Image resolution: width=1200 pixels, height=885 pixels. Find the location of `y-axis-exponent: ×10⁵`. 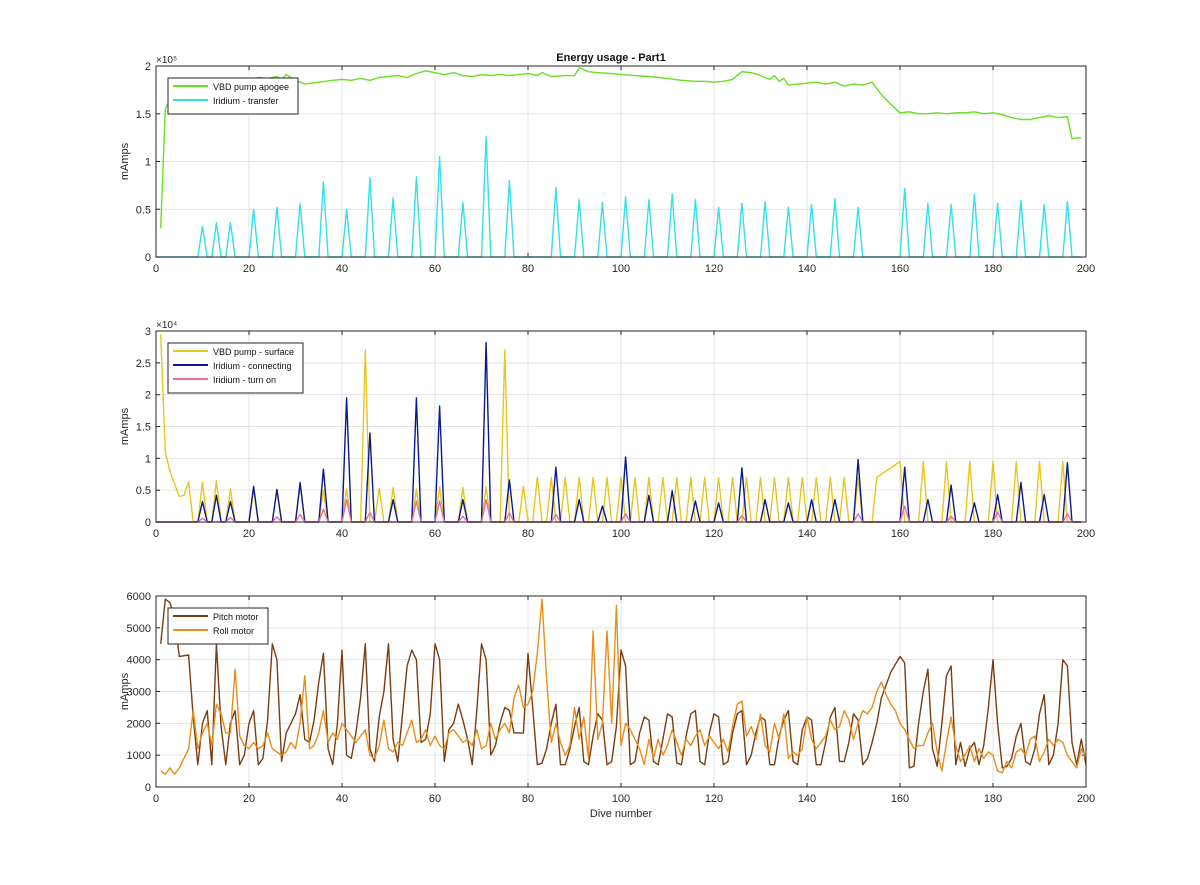

y-axis-exponent: ×10⁵ is located at coordinates (166, 60).